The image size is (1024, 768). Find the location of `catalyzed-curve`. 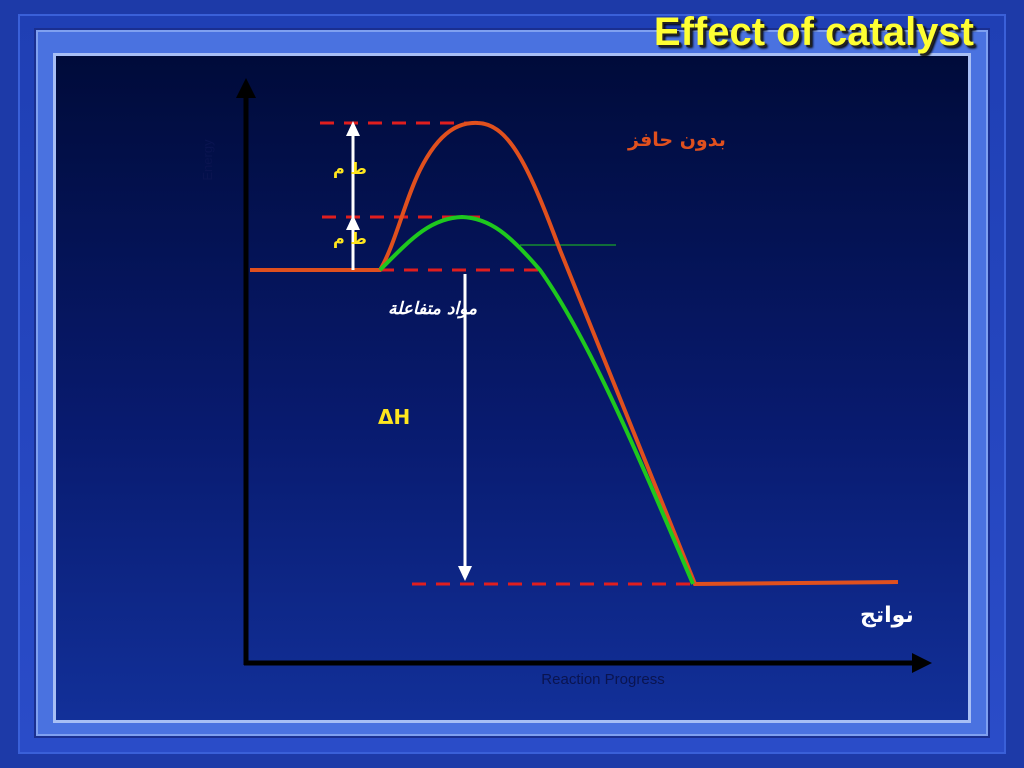

catalyzed-curve is located at coordinates (536, 399).